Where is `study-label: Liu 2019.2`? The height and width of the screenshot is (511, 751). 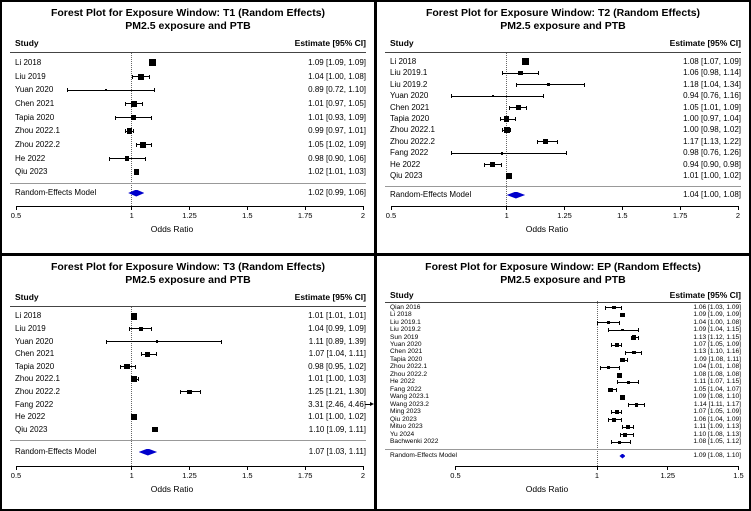 study-label: Liu 2019.2 is located at coordinates (405, 330).